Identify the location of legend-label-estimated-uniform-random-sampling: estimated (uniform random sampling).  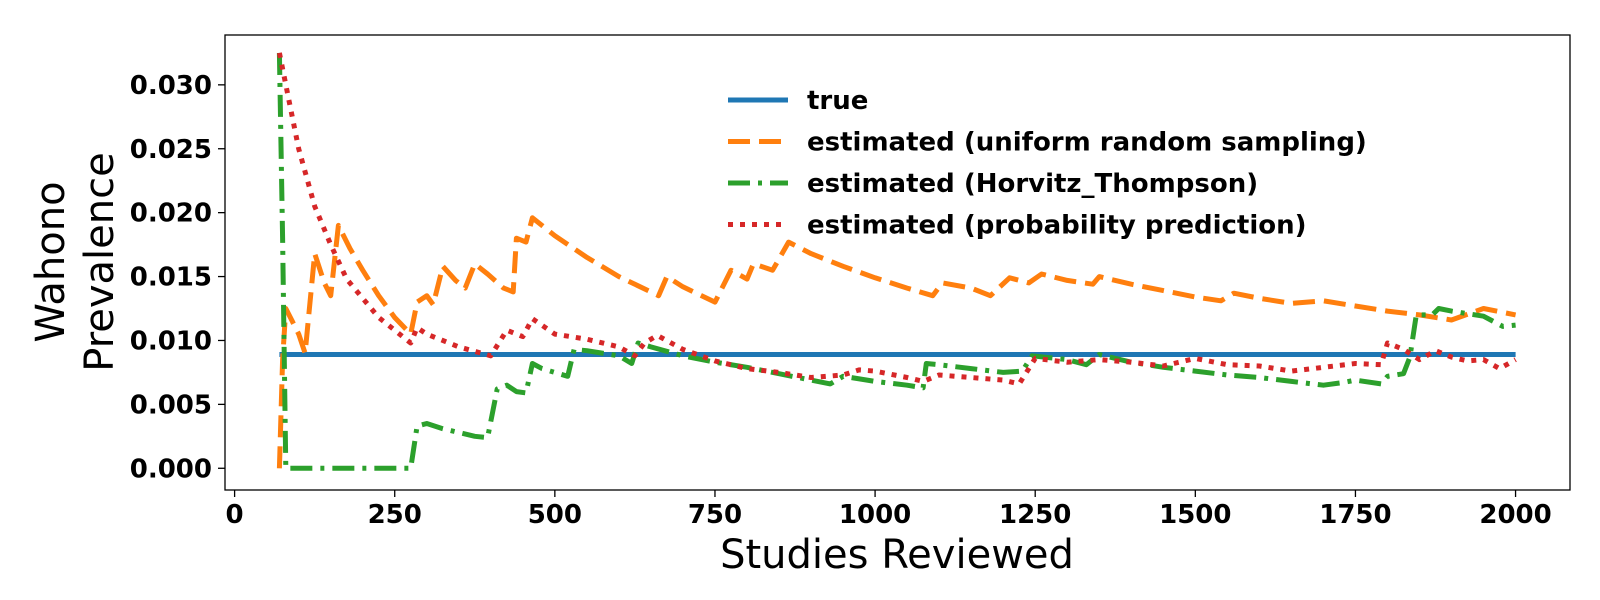
(1087, 143).